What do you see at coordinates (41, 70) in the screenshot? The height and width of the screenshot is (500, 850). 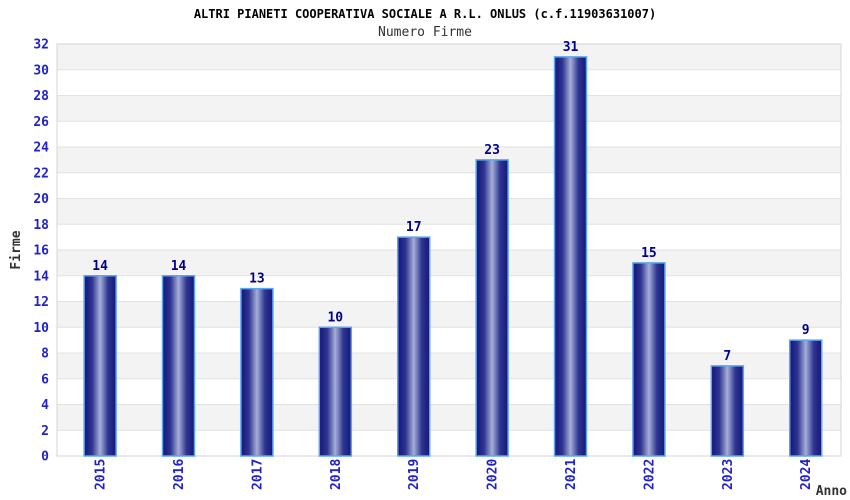 I see `y-tick-label: 30` at bounding box center [41, 70].